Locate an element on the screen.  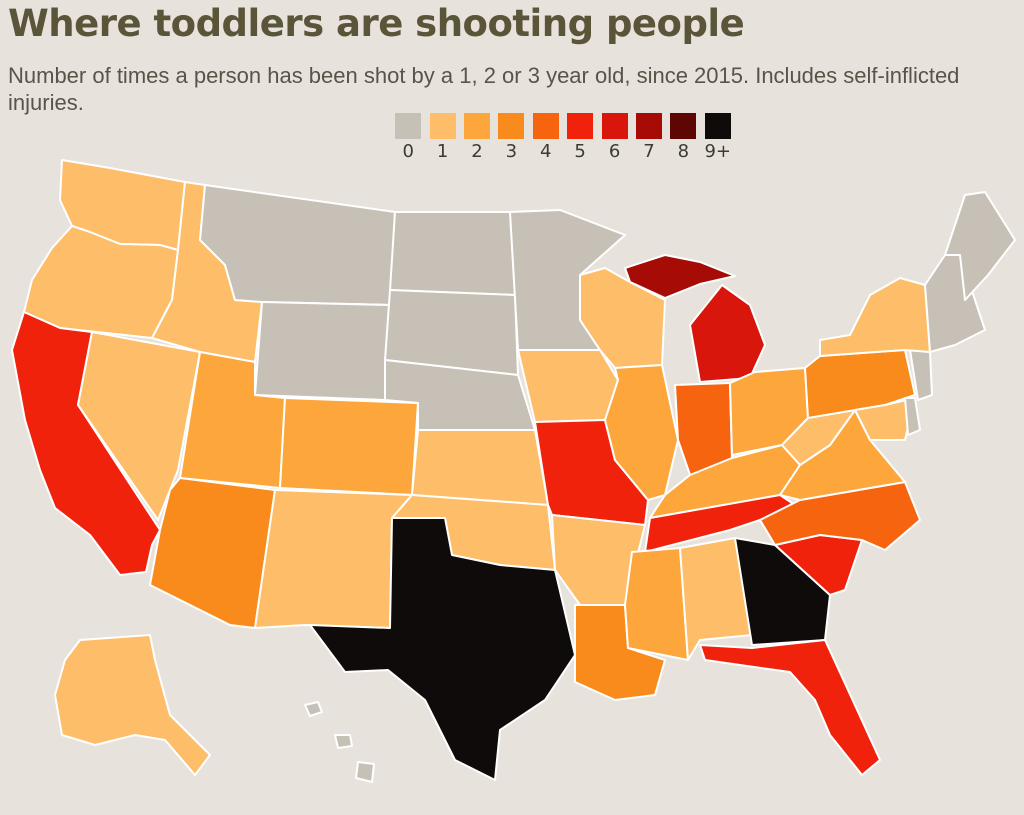
legend-label: 4 is located at coordinates (546, 151).